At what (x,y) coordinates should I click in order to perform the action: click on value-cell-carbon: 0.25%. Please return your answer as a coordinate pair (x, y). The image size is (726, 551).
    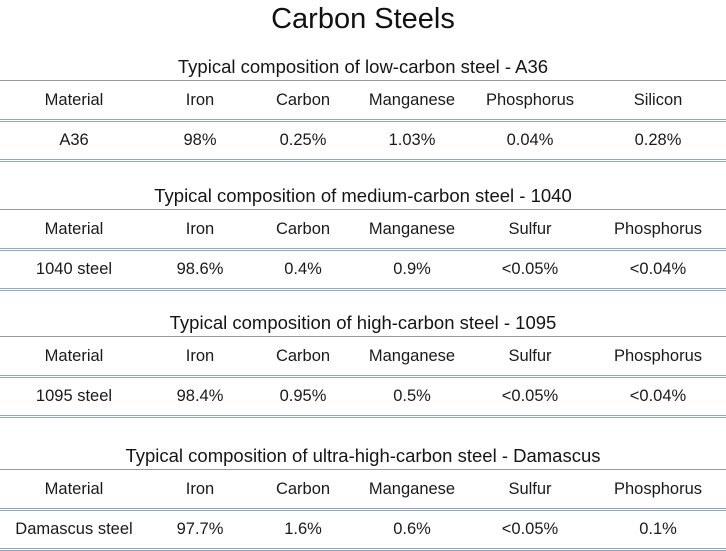
    Looking at the image, I should click on (303, 140).